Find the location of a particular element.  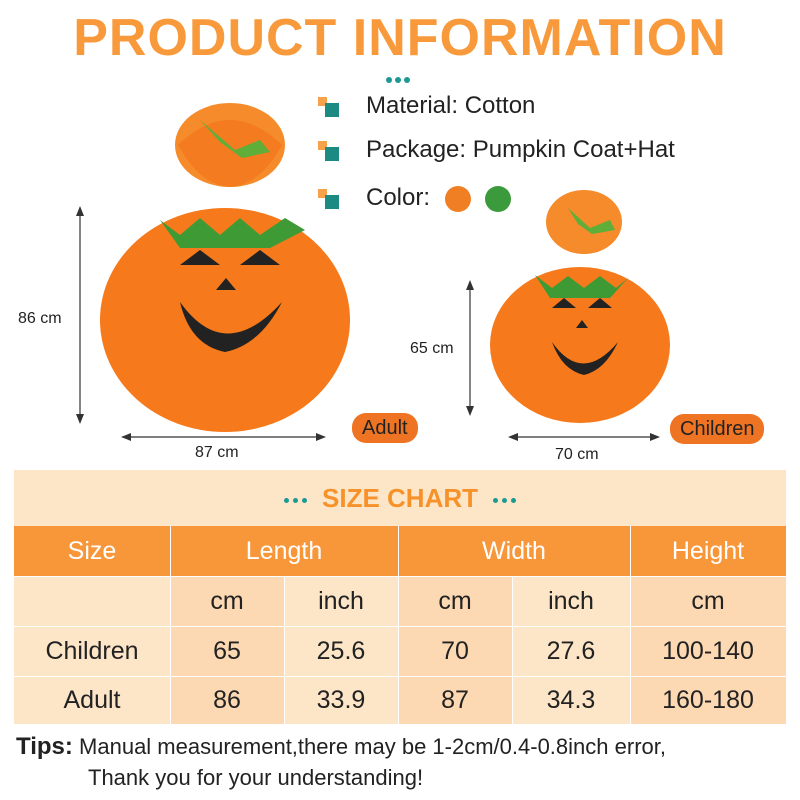

tips-line-2: Thank you for your understanding! is located at coordinates (256, 777).